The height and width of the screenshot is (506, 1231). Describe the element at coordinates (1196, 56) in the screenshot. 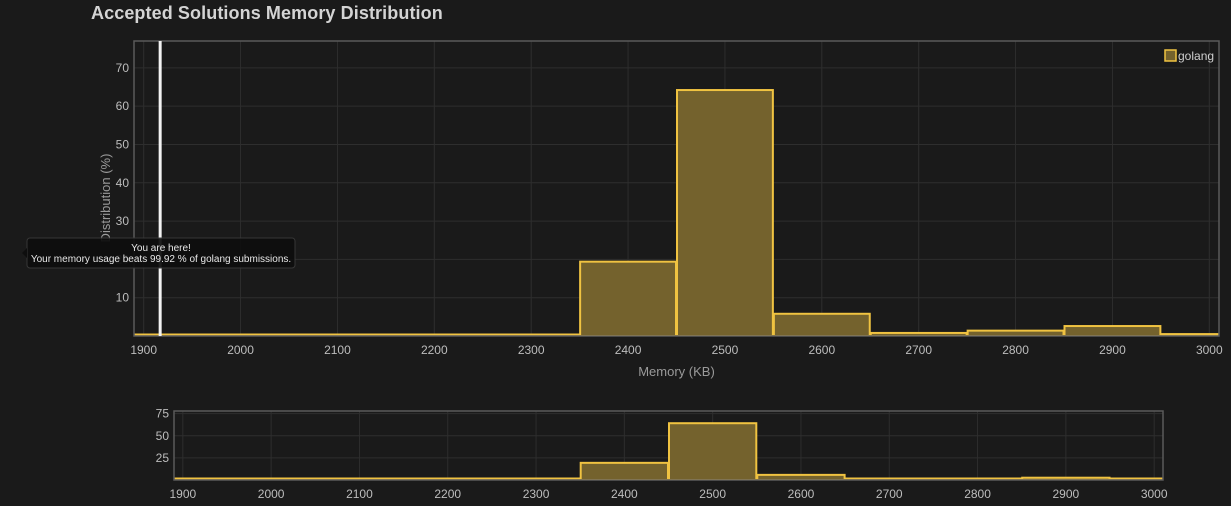

I see `legend-label-golang: golang` at that location.